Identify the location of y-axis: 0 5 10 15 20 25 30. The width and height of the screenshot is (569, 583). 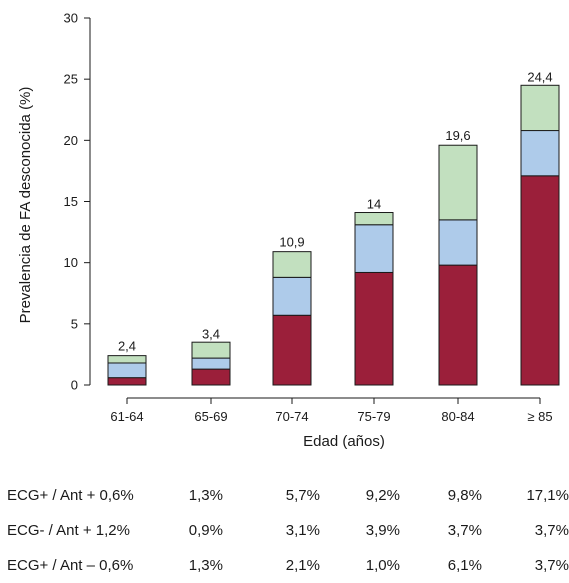
(77, 202).